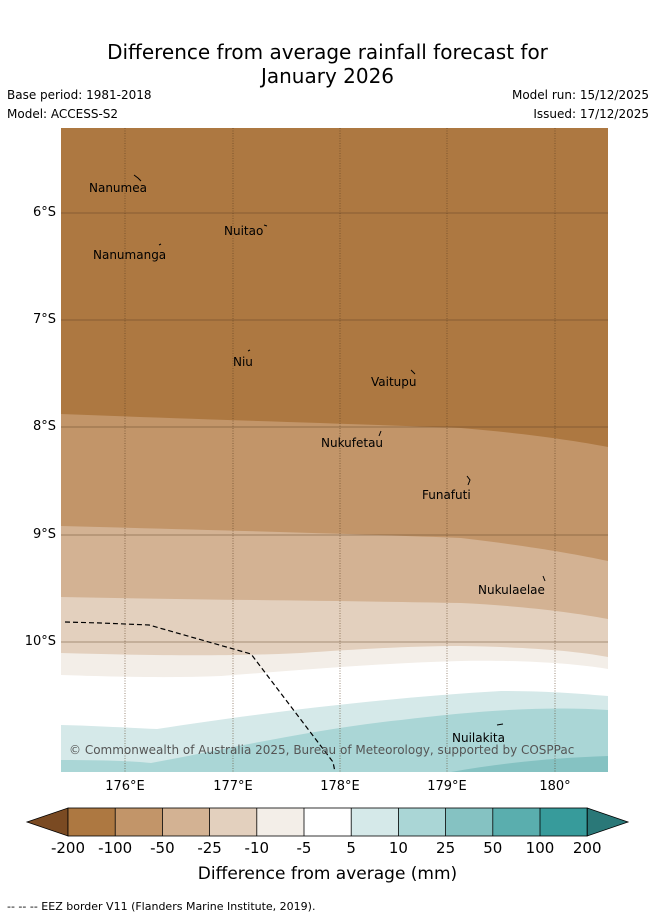 This screenshot has height=919, width=655. I want to click on legend-tick: 200, so click(587, 848).